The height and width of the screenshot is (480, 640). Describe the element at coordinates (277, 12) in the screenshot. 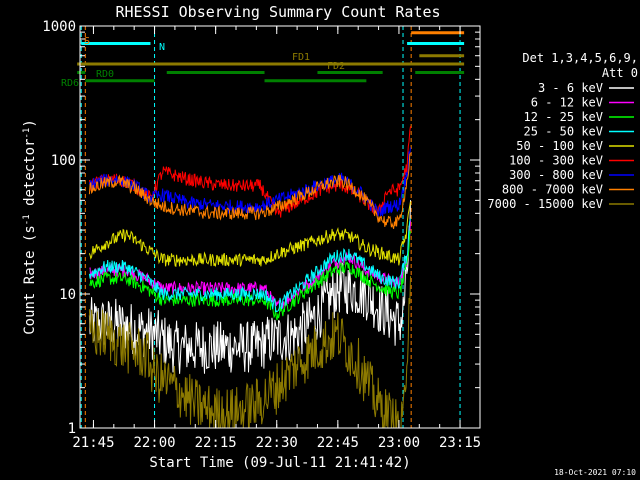

I see `chart-title: RHESSI Observing Summary Count Rates` at that location.